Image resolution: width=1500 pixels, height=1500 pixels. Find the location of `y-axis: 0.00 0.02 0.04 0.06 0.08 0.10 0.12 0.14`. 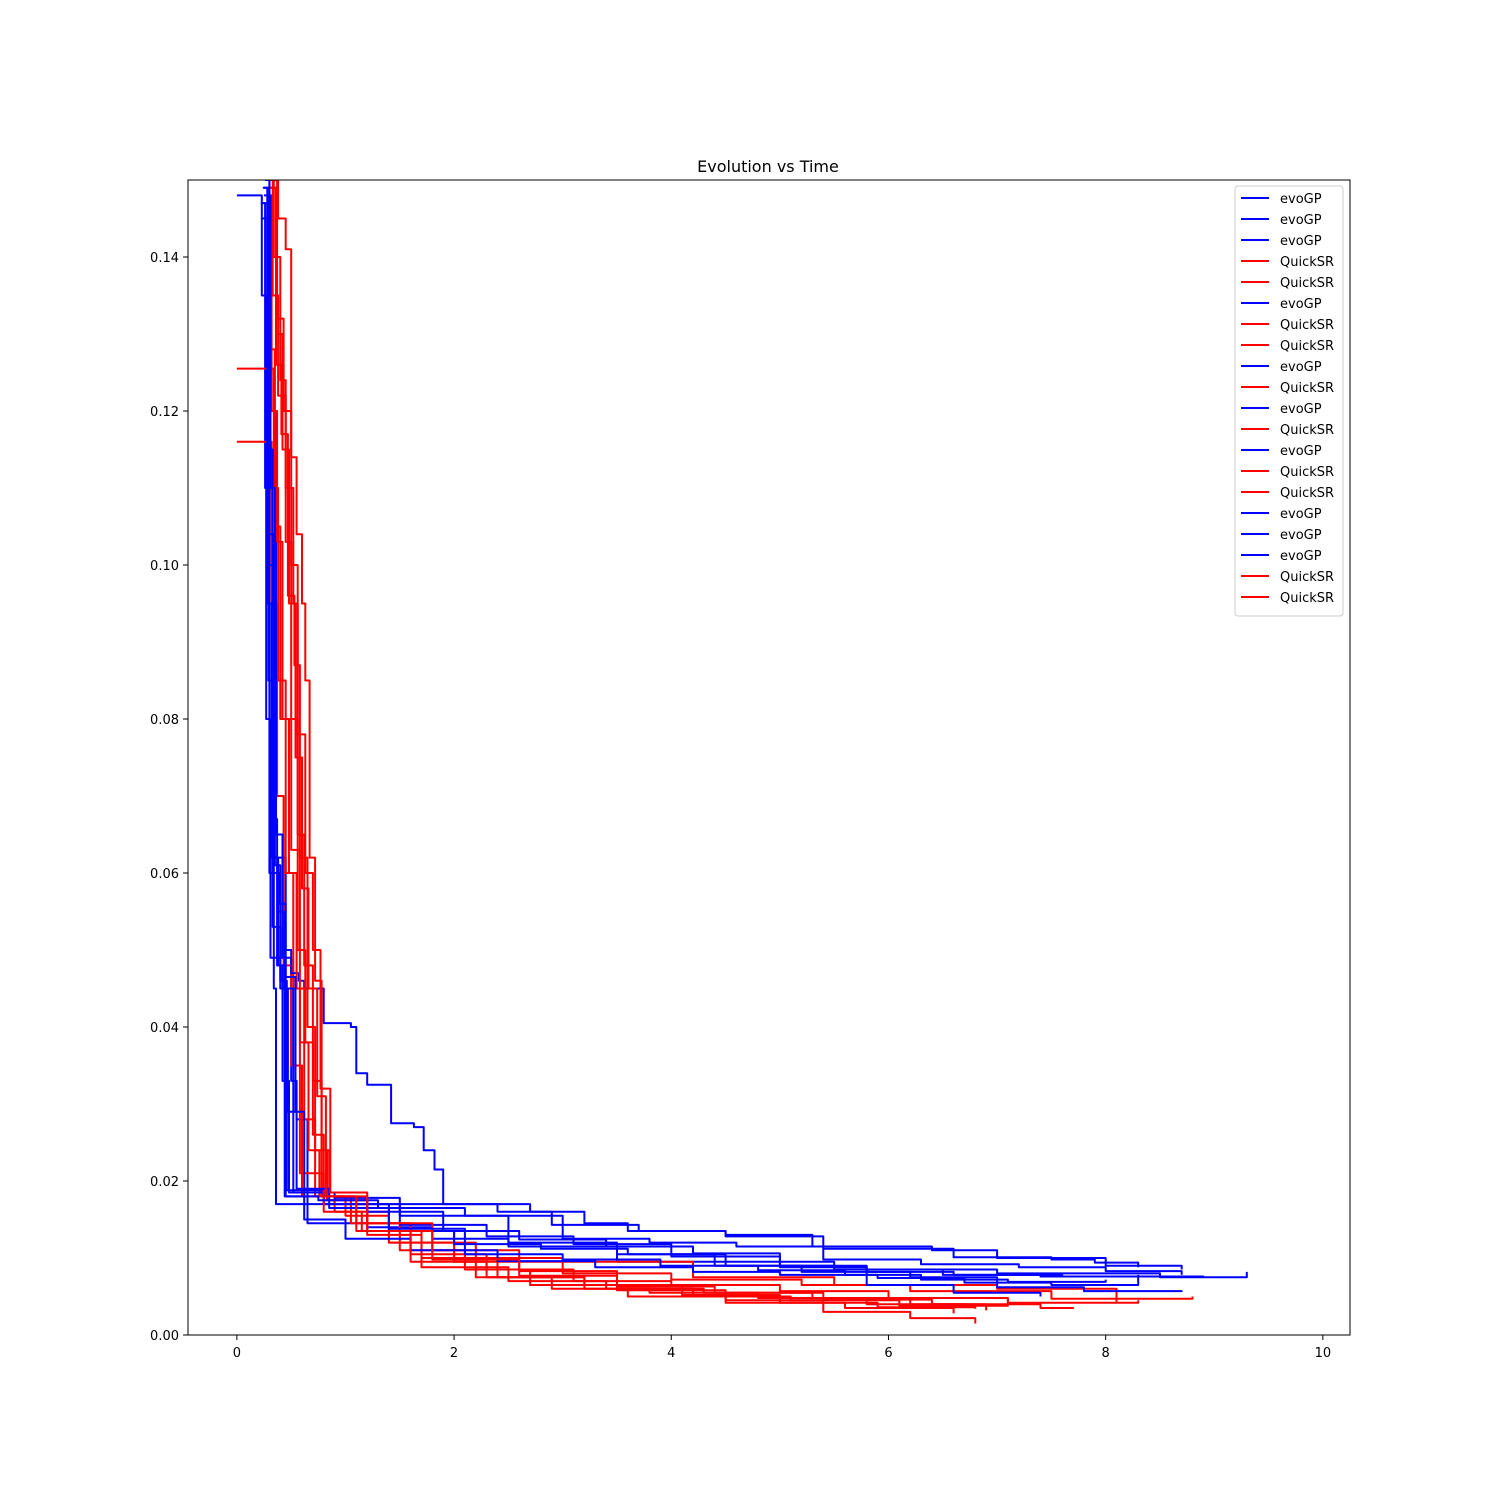

y-axis: 0.00 0.02 0.04 0.06 0.08 0.10 0.12 0.14 is located at coordinates (169, 797).